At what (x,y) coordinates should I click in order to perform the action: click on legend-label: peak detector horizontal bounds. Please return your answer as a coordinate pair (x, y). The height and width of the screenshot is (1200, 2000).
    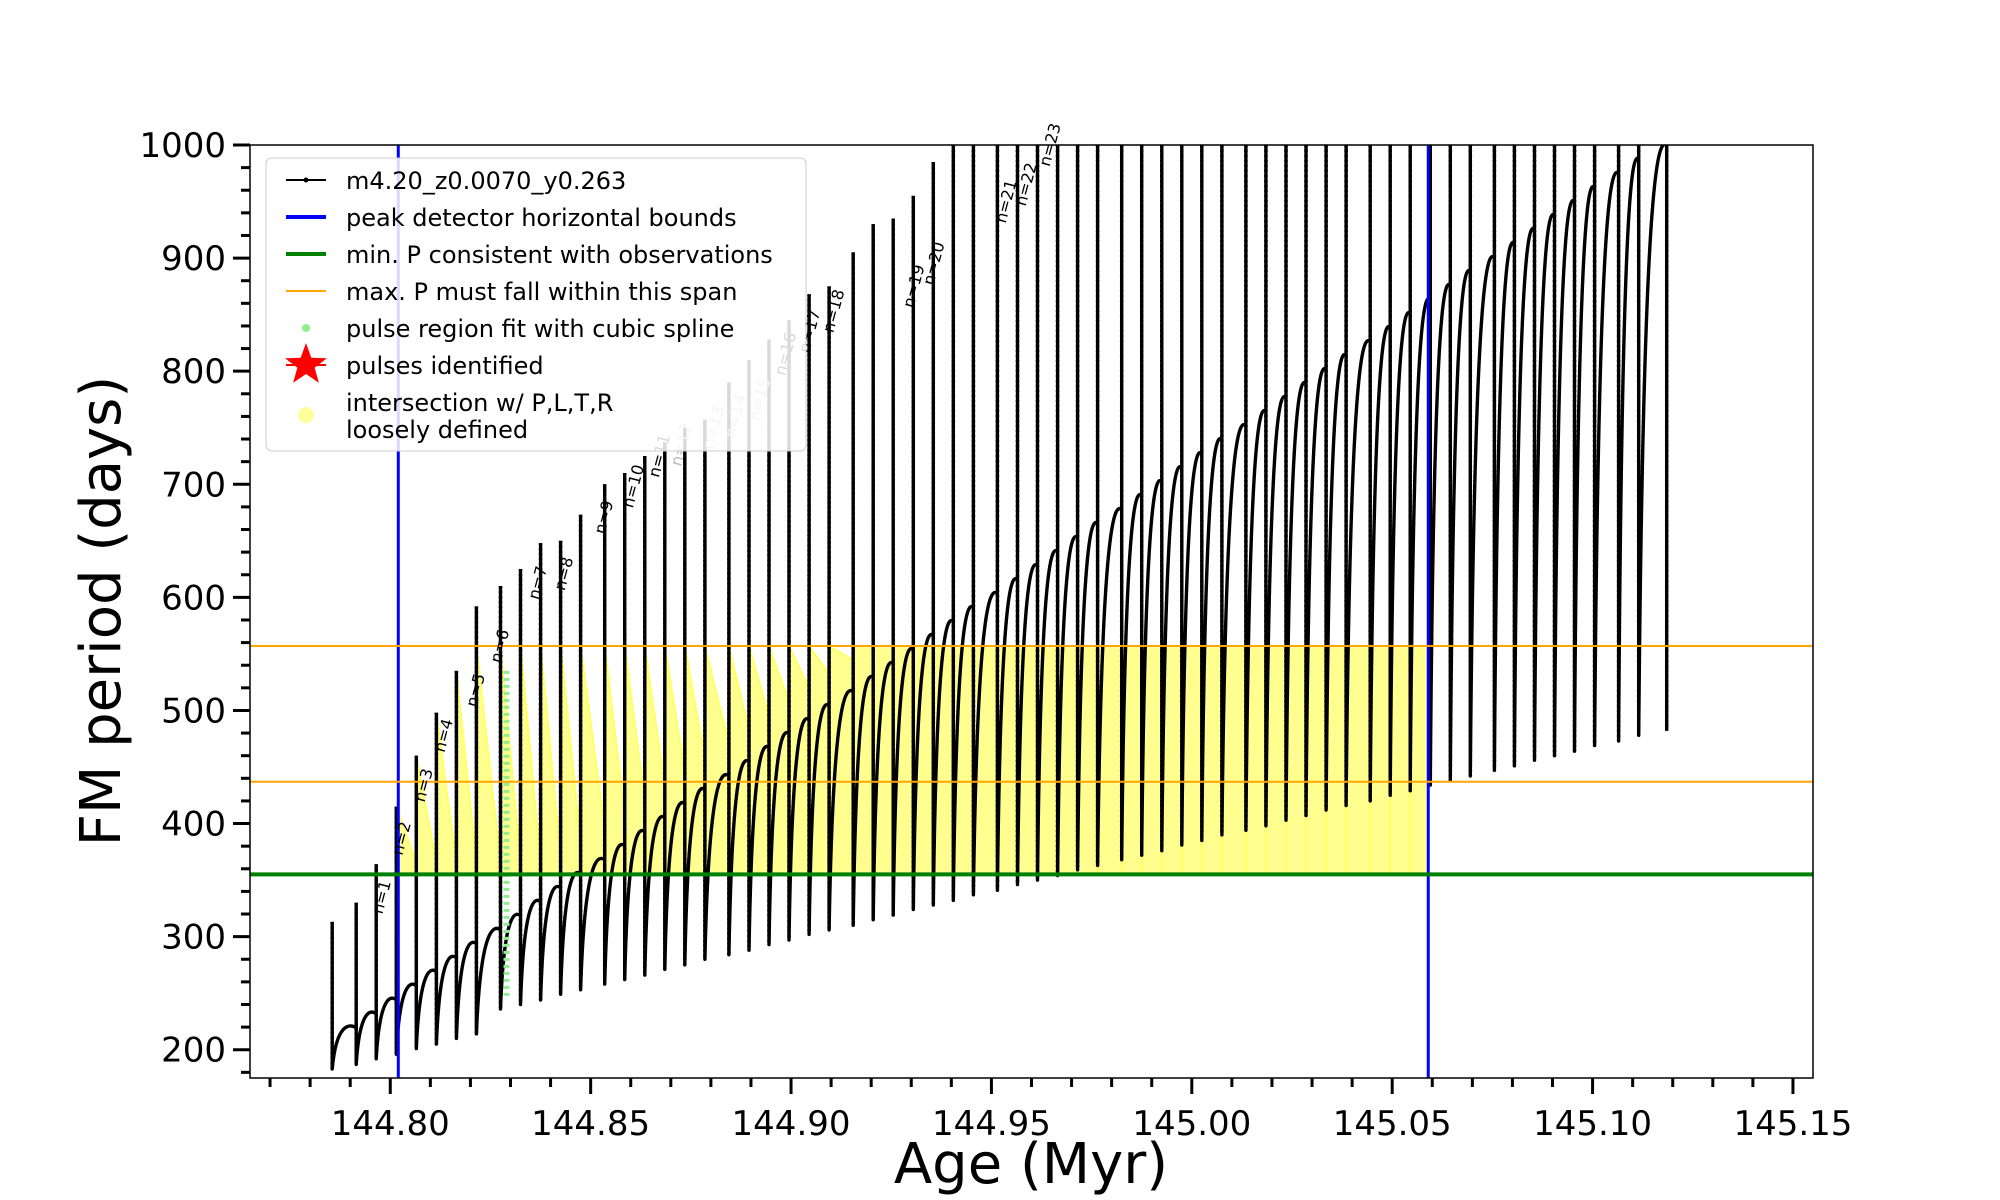
    Looking at the image, I should click on (541, 218).